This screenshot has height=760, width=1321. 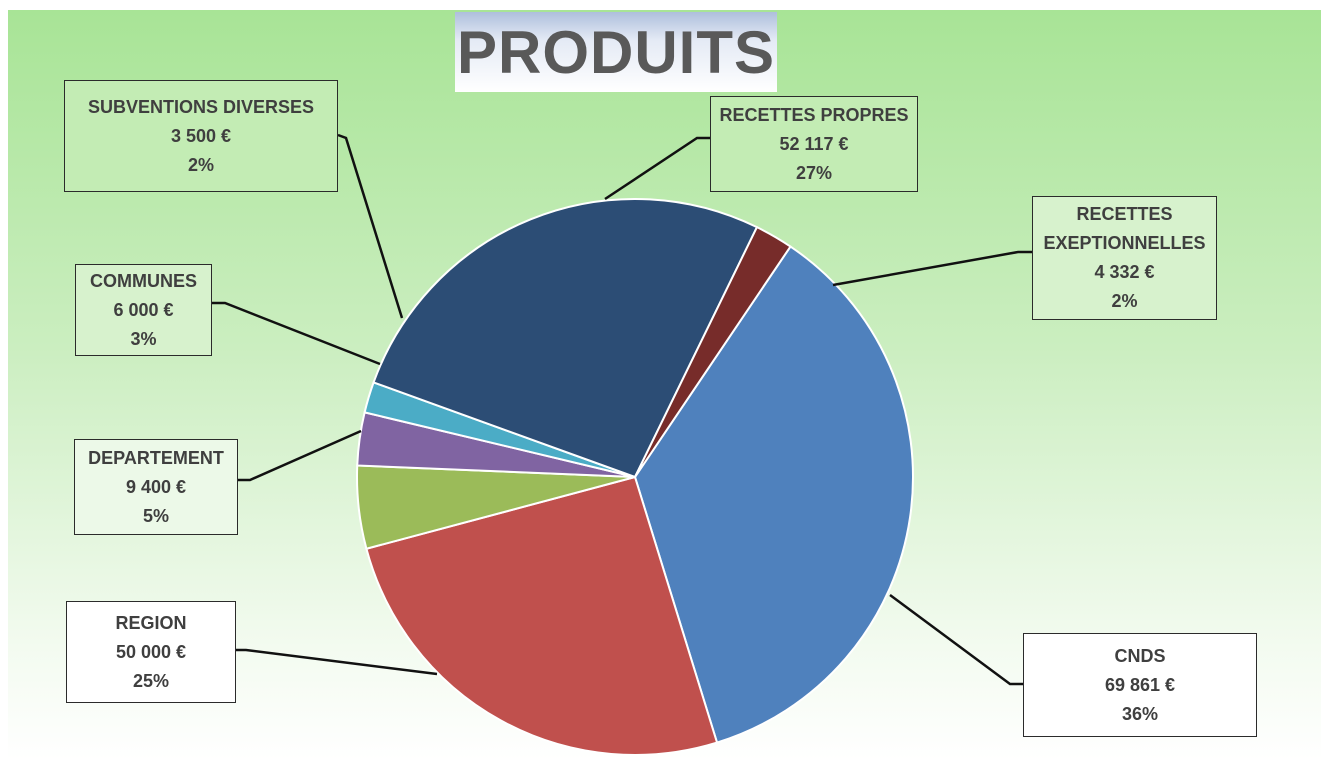 I want to click on label-value: 6 000 €, so click(x=143, y=309).